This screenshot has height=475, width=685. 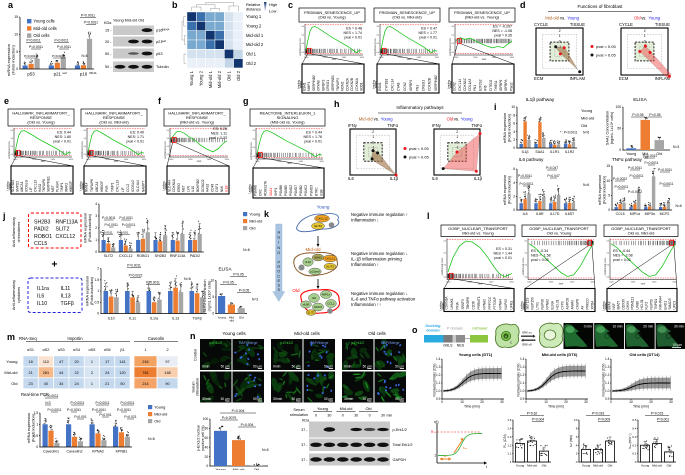 What do you see at coordinates (568, 304) in the screenshot?
I see `svg-text: A24P28` at bounding box center [568, 304].